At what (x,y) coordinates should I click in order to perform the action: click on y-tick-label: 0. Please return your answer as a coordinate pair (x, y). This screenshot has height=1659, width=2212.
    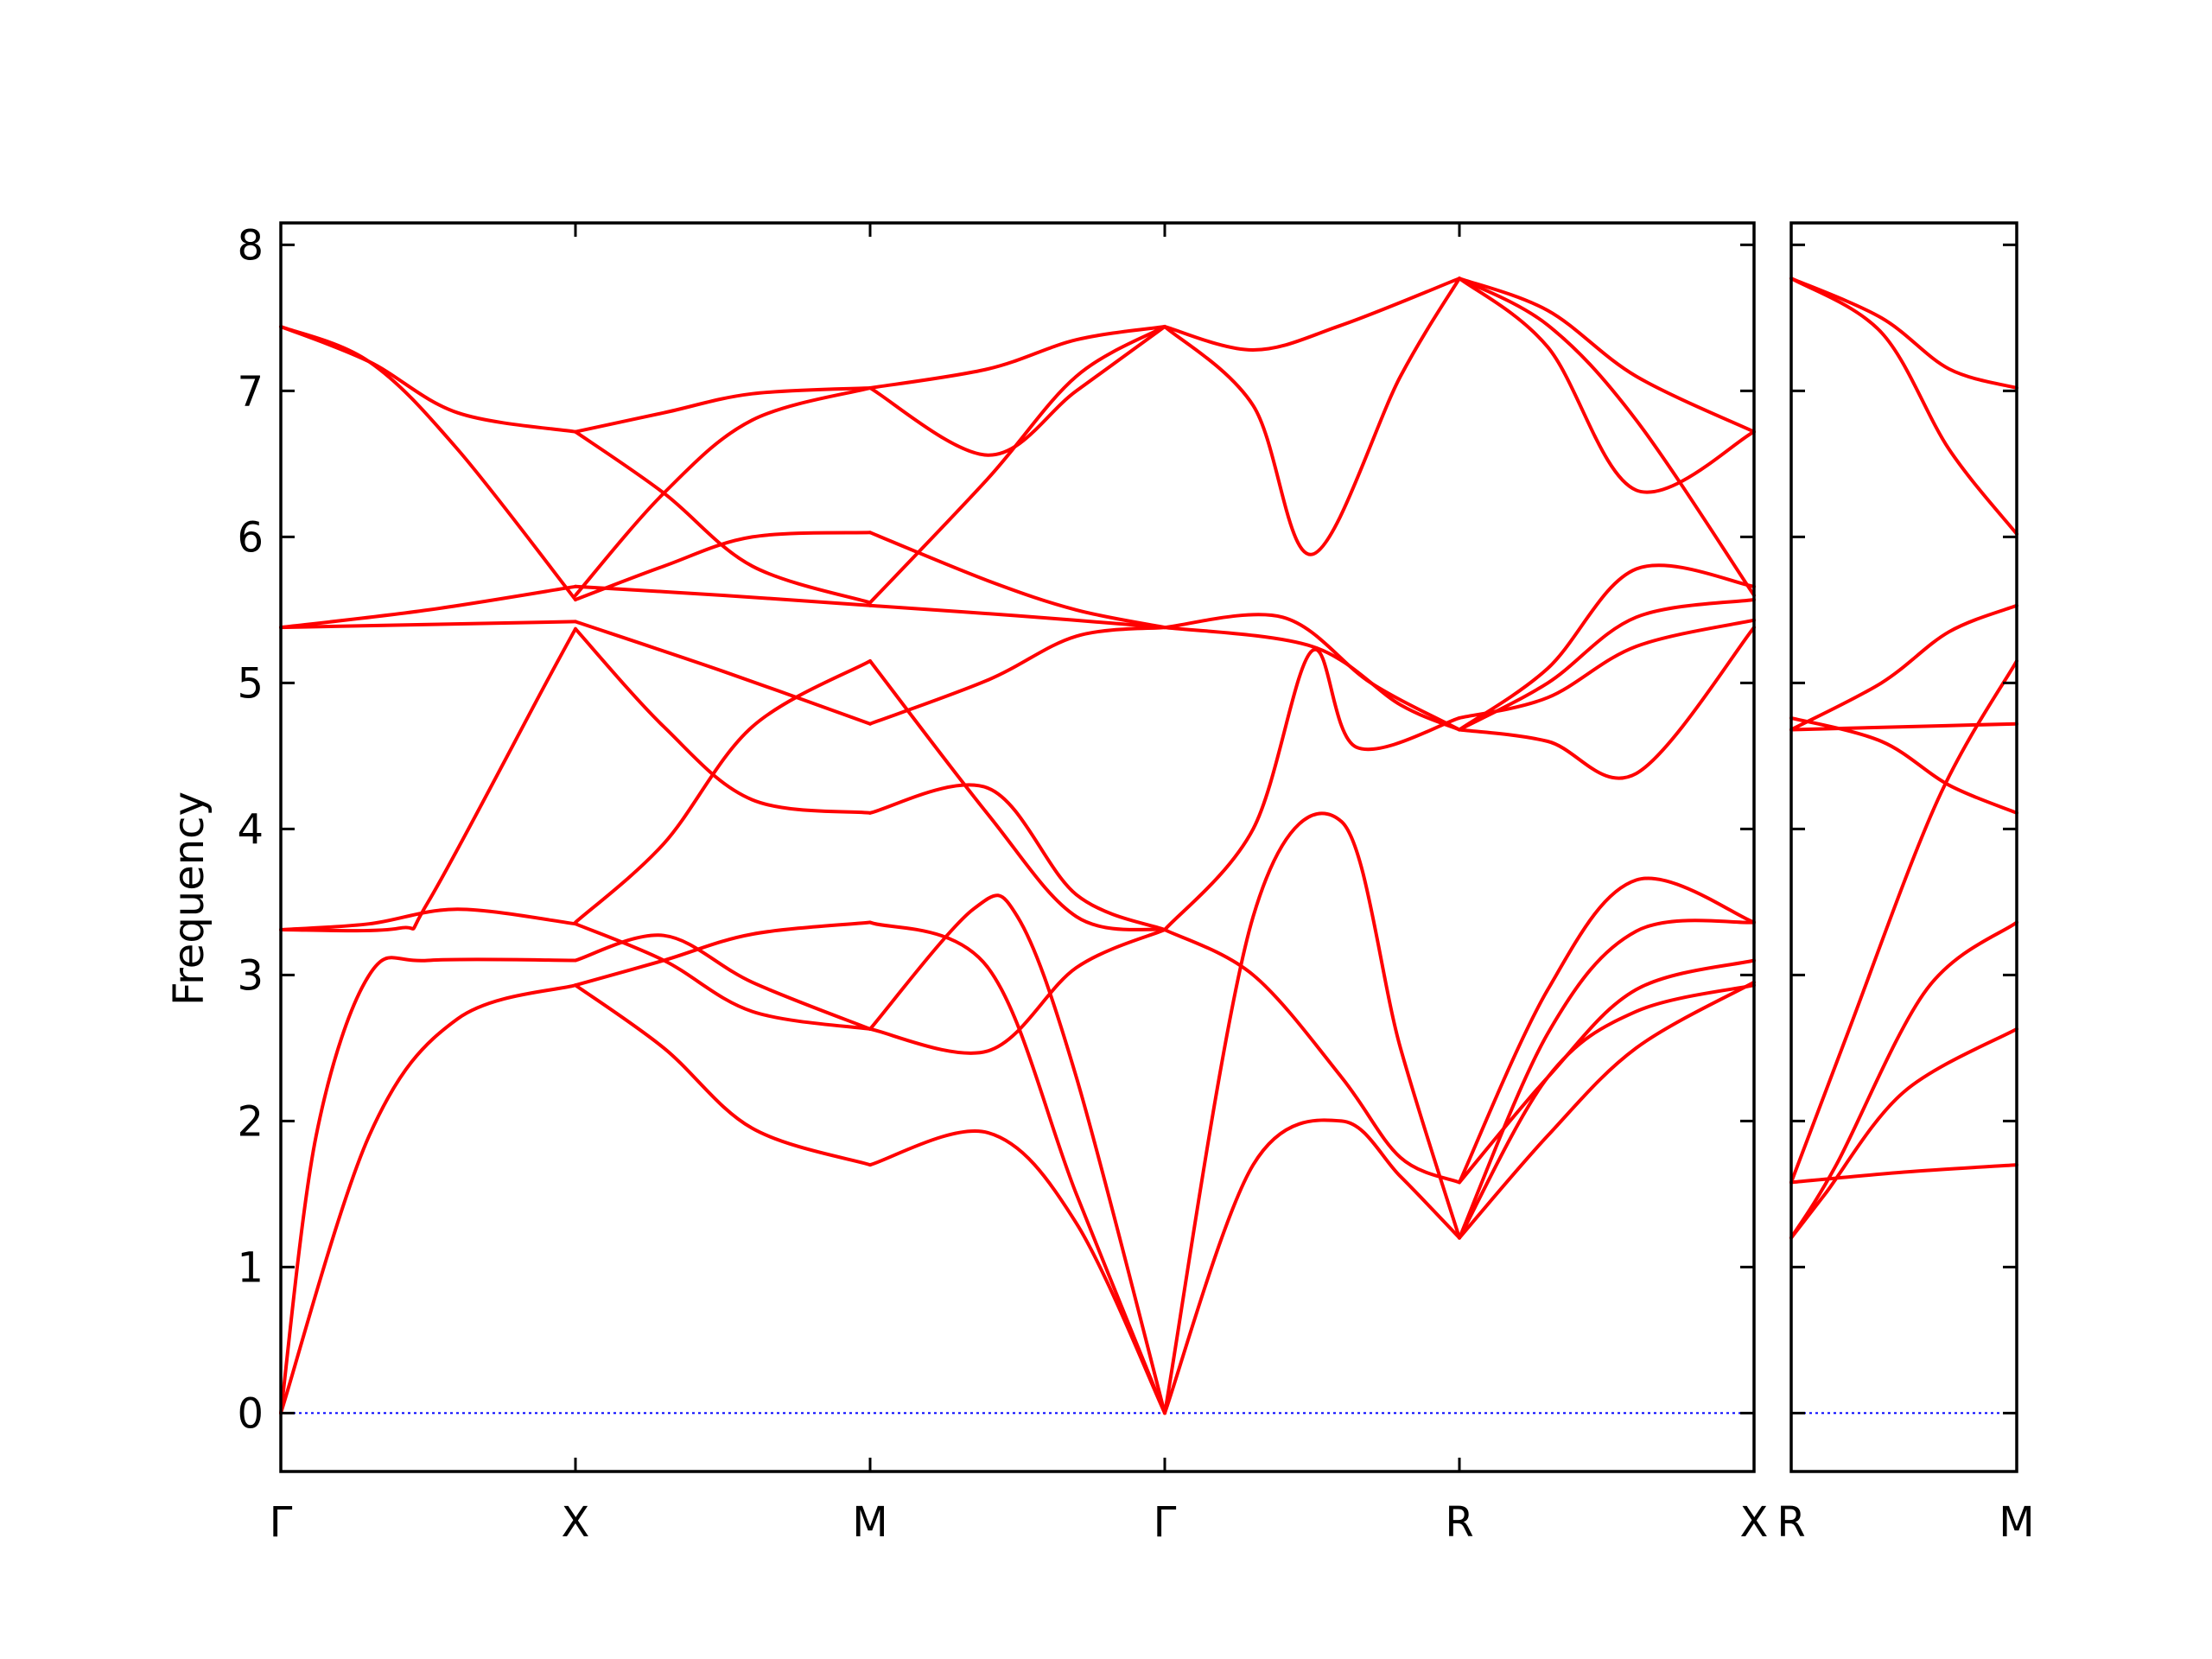
    Looking at the image, I should click on (250, 1413).